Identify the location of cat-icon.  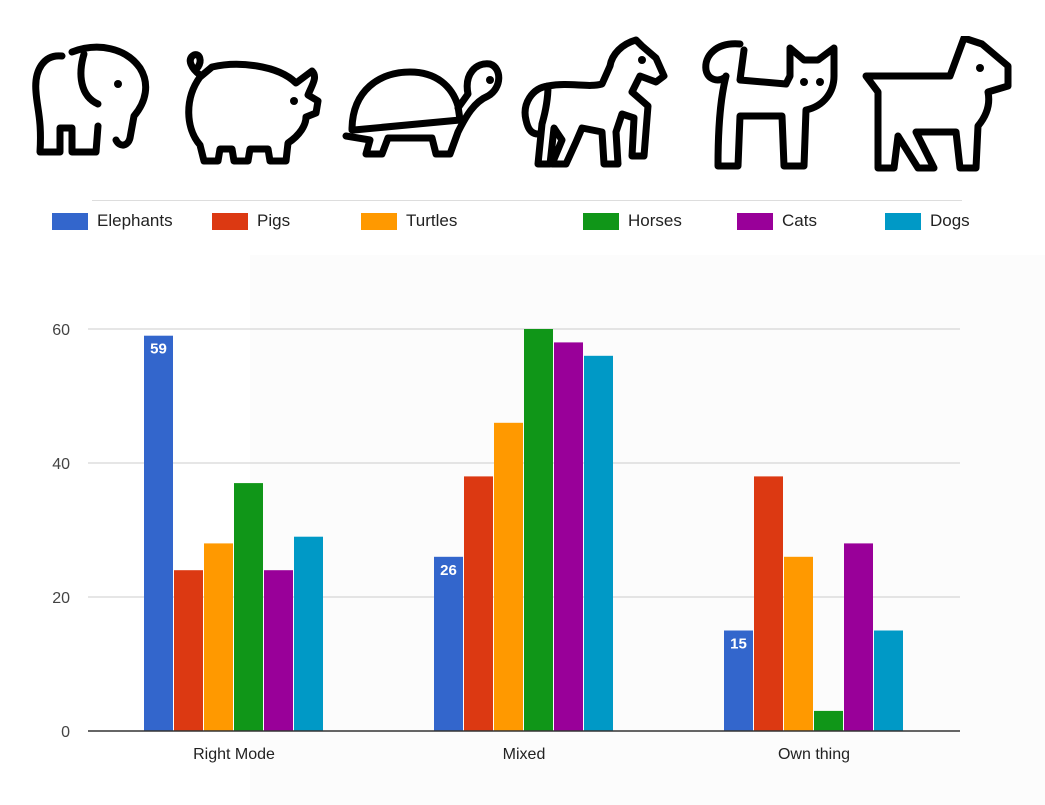
(770, 105).